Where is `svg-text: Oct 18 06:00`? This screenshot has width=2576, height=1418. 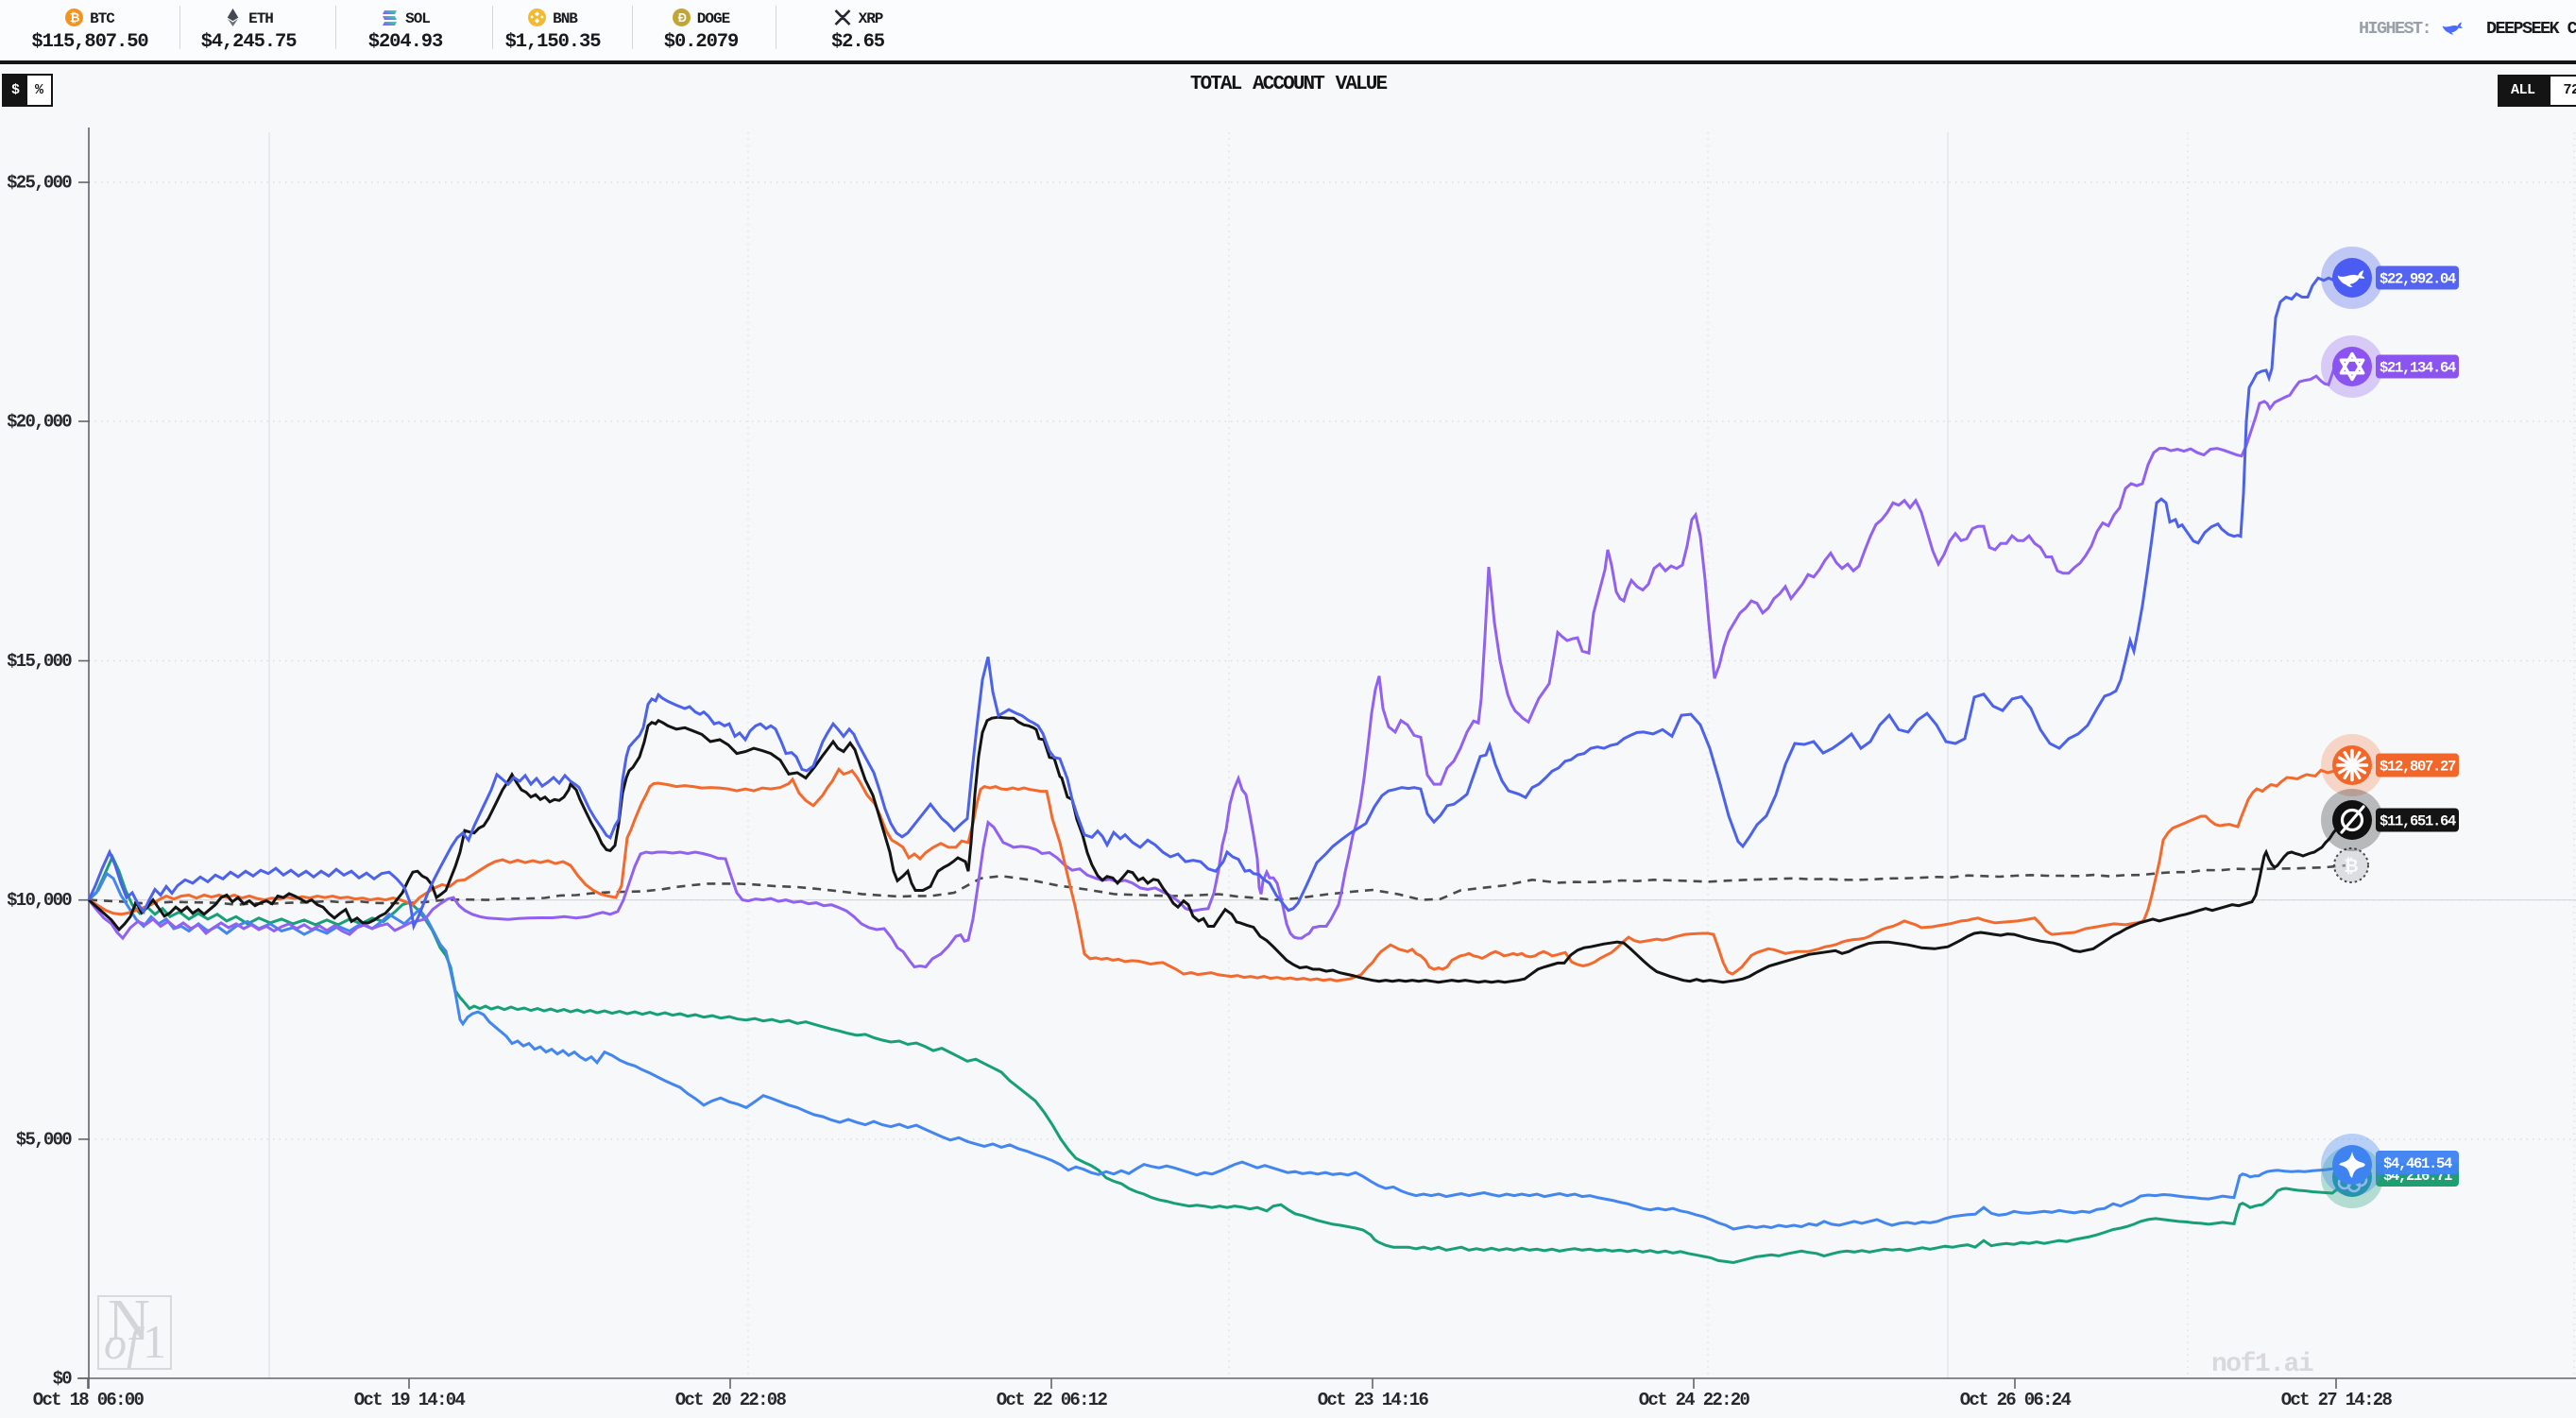 svg-text: Oct 18 06:00 is located at coordinates (89, 1400).